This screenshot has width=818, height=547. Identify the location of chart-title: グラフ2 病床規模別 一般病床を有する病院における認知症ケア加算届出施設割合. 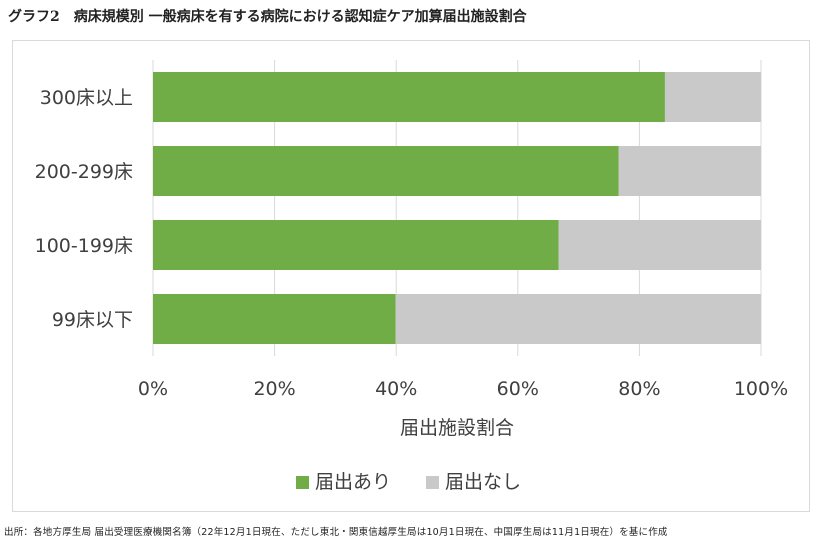
(267, 17).